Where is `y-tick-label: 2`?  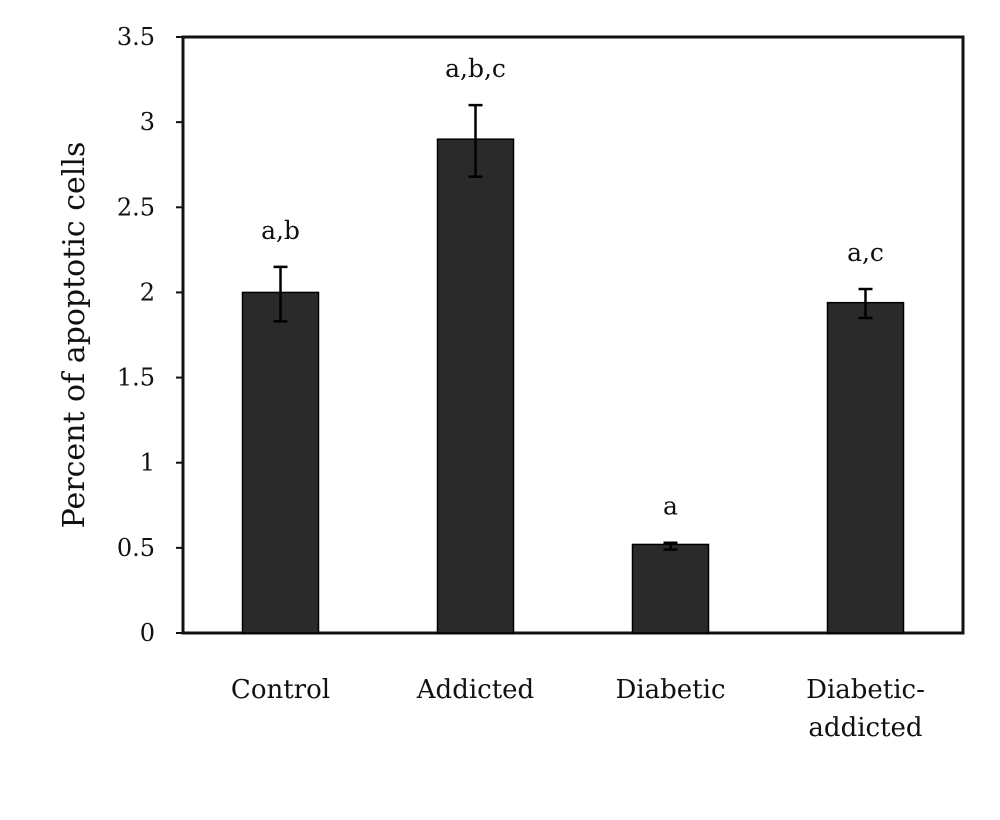 y-tick-label: 2 is located at coordinates (147, 292).